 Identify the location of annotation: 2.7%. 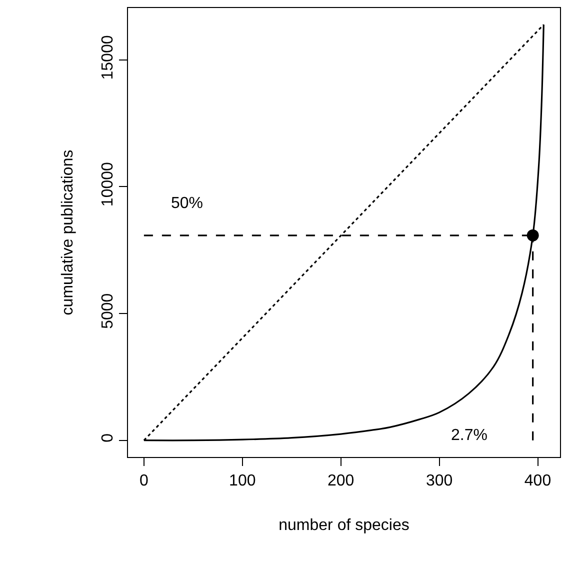
(469, 435).